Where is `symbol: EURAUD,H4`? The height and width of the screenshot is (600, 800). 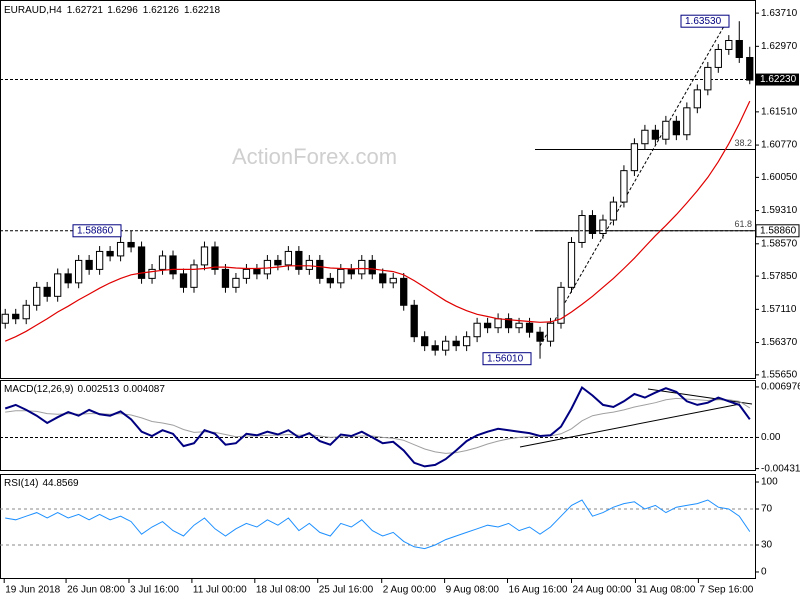 symbol: EURAUD,H4 is located at coordinates (33, 10).